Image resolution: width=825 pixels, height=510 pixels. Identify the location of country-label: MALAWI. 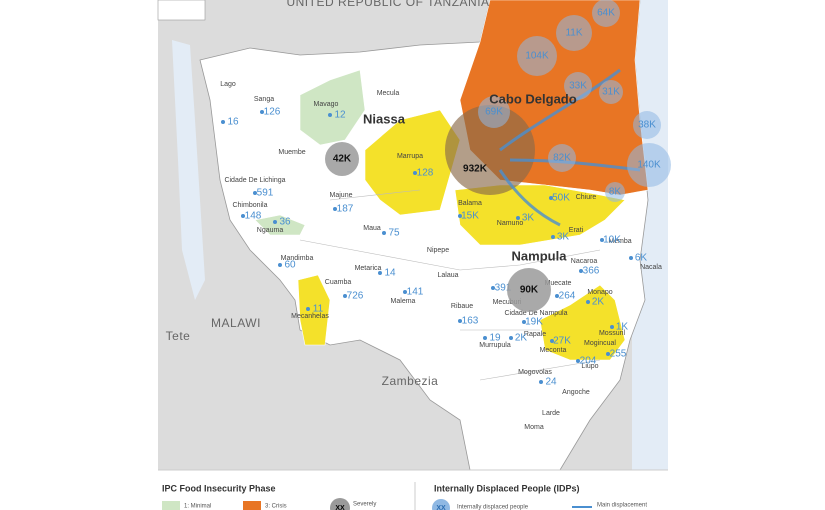
(236, 323).